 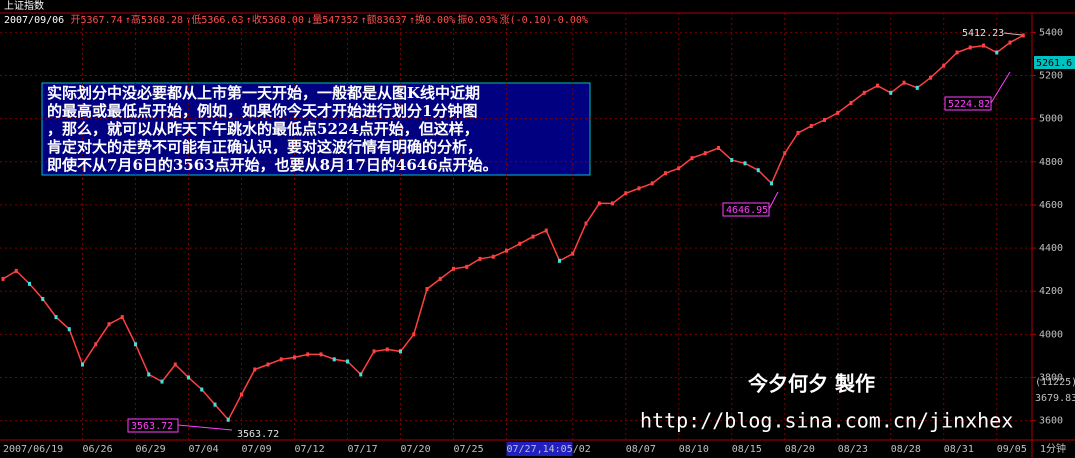 What do you see at coordinates (1012, 449) in the screenshot?
I see `x-tick-label: 09/05` at bounding box center [1012, 449].